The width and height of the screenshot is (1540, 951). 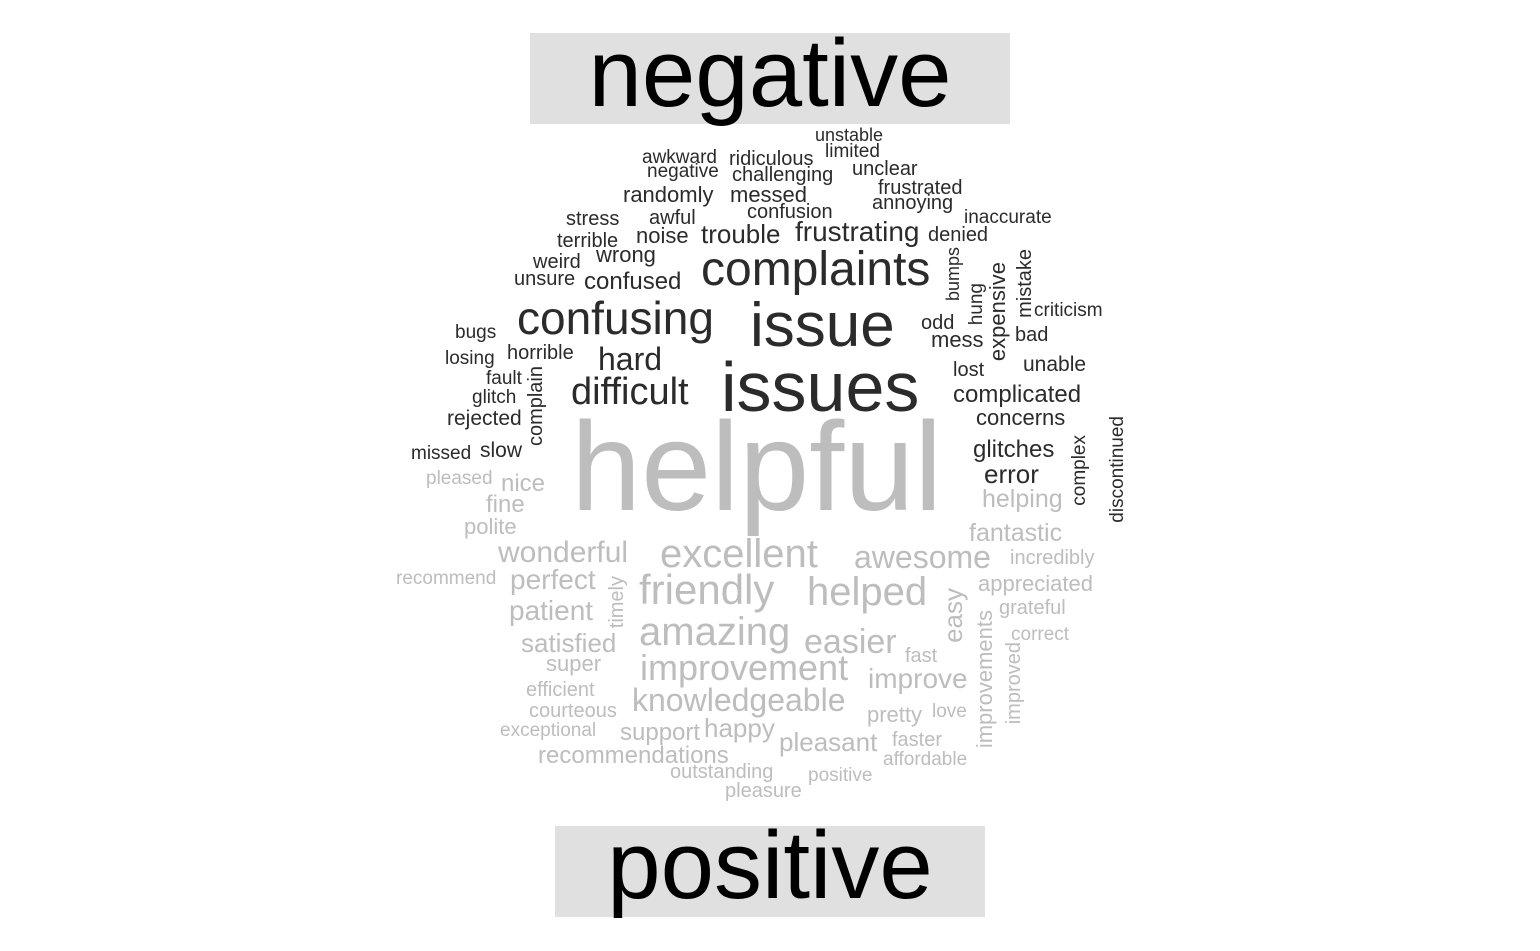 I want to click on positive-word-pleasure: pleasure, so click(x=763, y=791).